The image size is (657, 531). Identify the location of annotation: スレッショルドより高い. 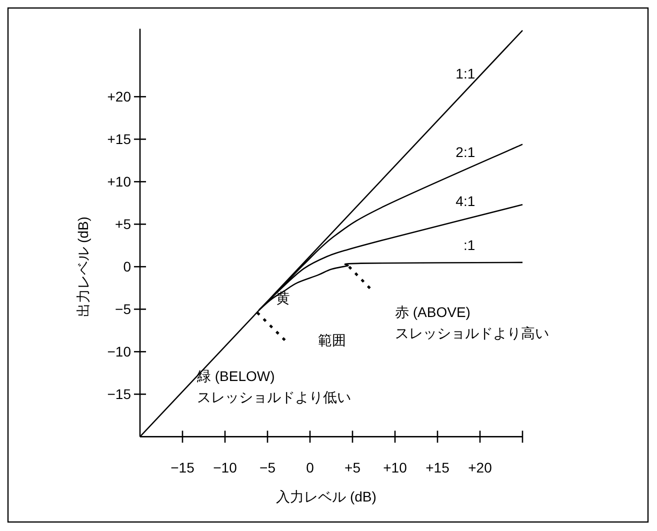
(472, 333).